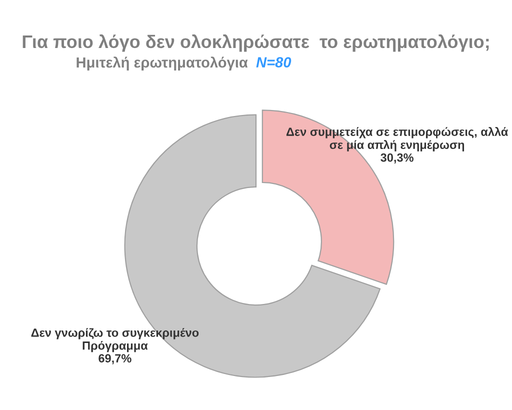 The height and width of the screenshot is (410, 512). Describe the element at coordinates (162, 63) in the screenshot. I see `chart-subtitle: Ημιτελή ερωτηματολόγια` at that location.